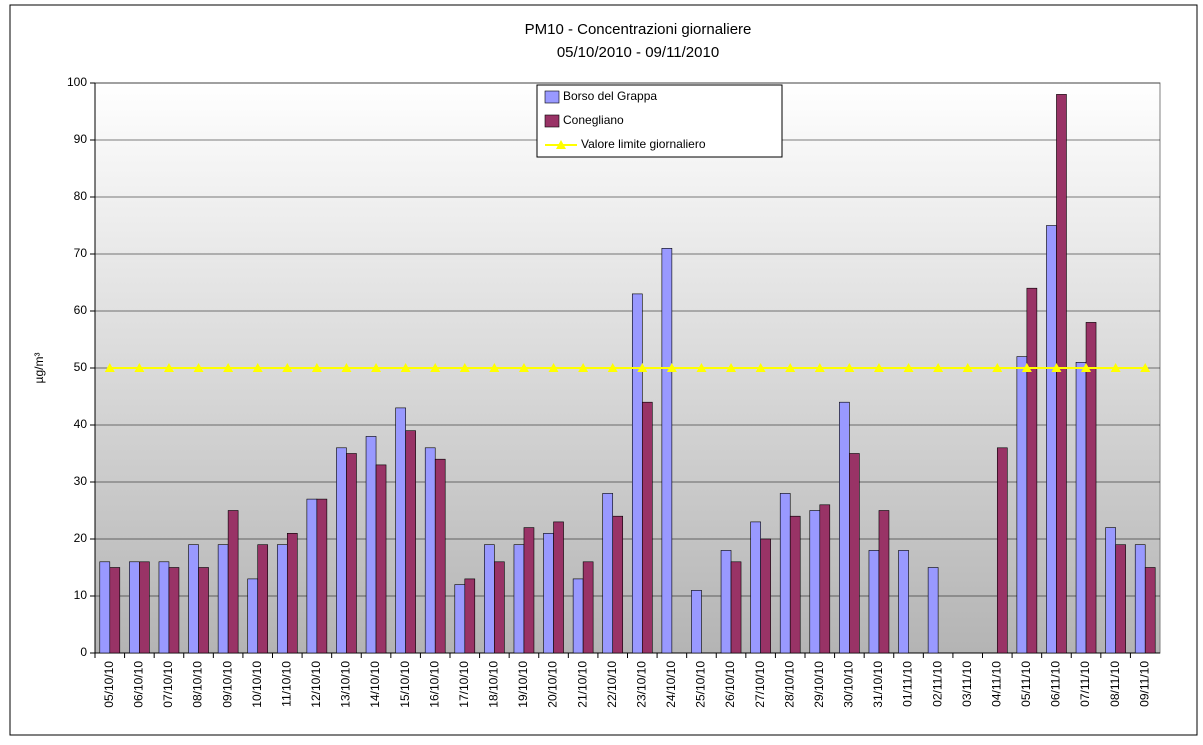 The width and height of the screenshot is (1203, 745). What do you see at coordinates (494, 684) in the screenshot?
I see `x-tick-label: 18/10/10` at bounding box center [494, 684].